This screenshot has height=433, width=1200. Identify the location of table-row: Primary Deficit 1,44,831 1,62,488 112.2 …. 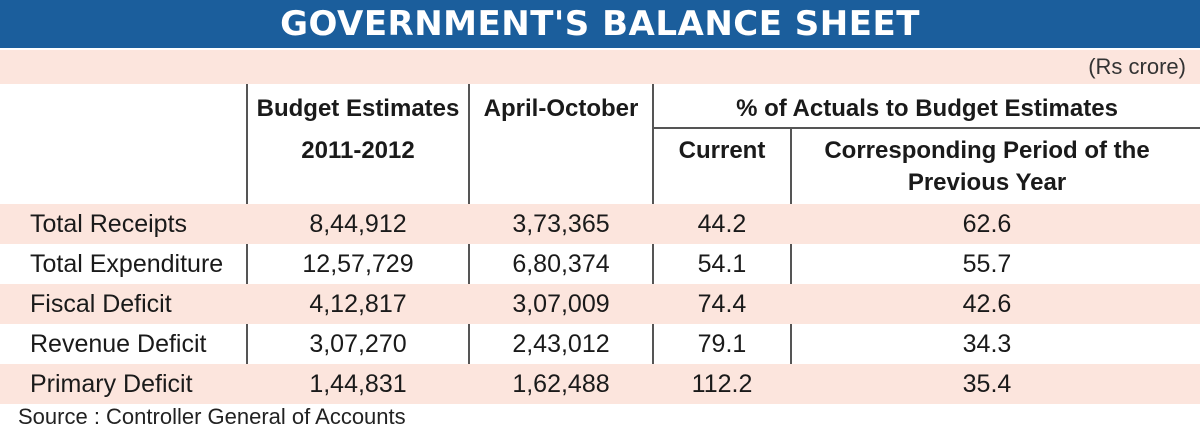
(600, 384).